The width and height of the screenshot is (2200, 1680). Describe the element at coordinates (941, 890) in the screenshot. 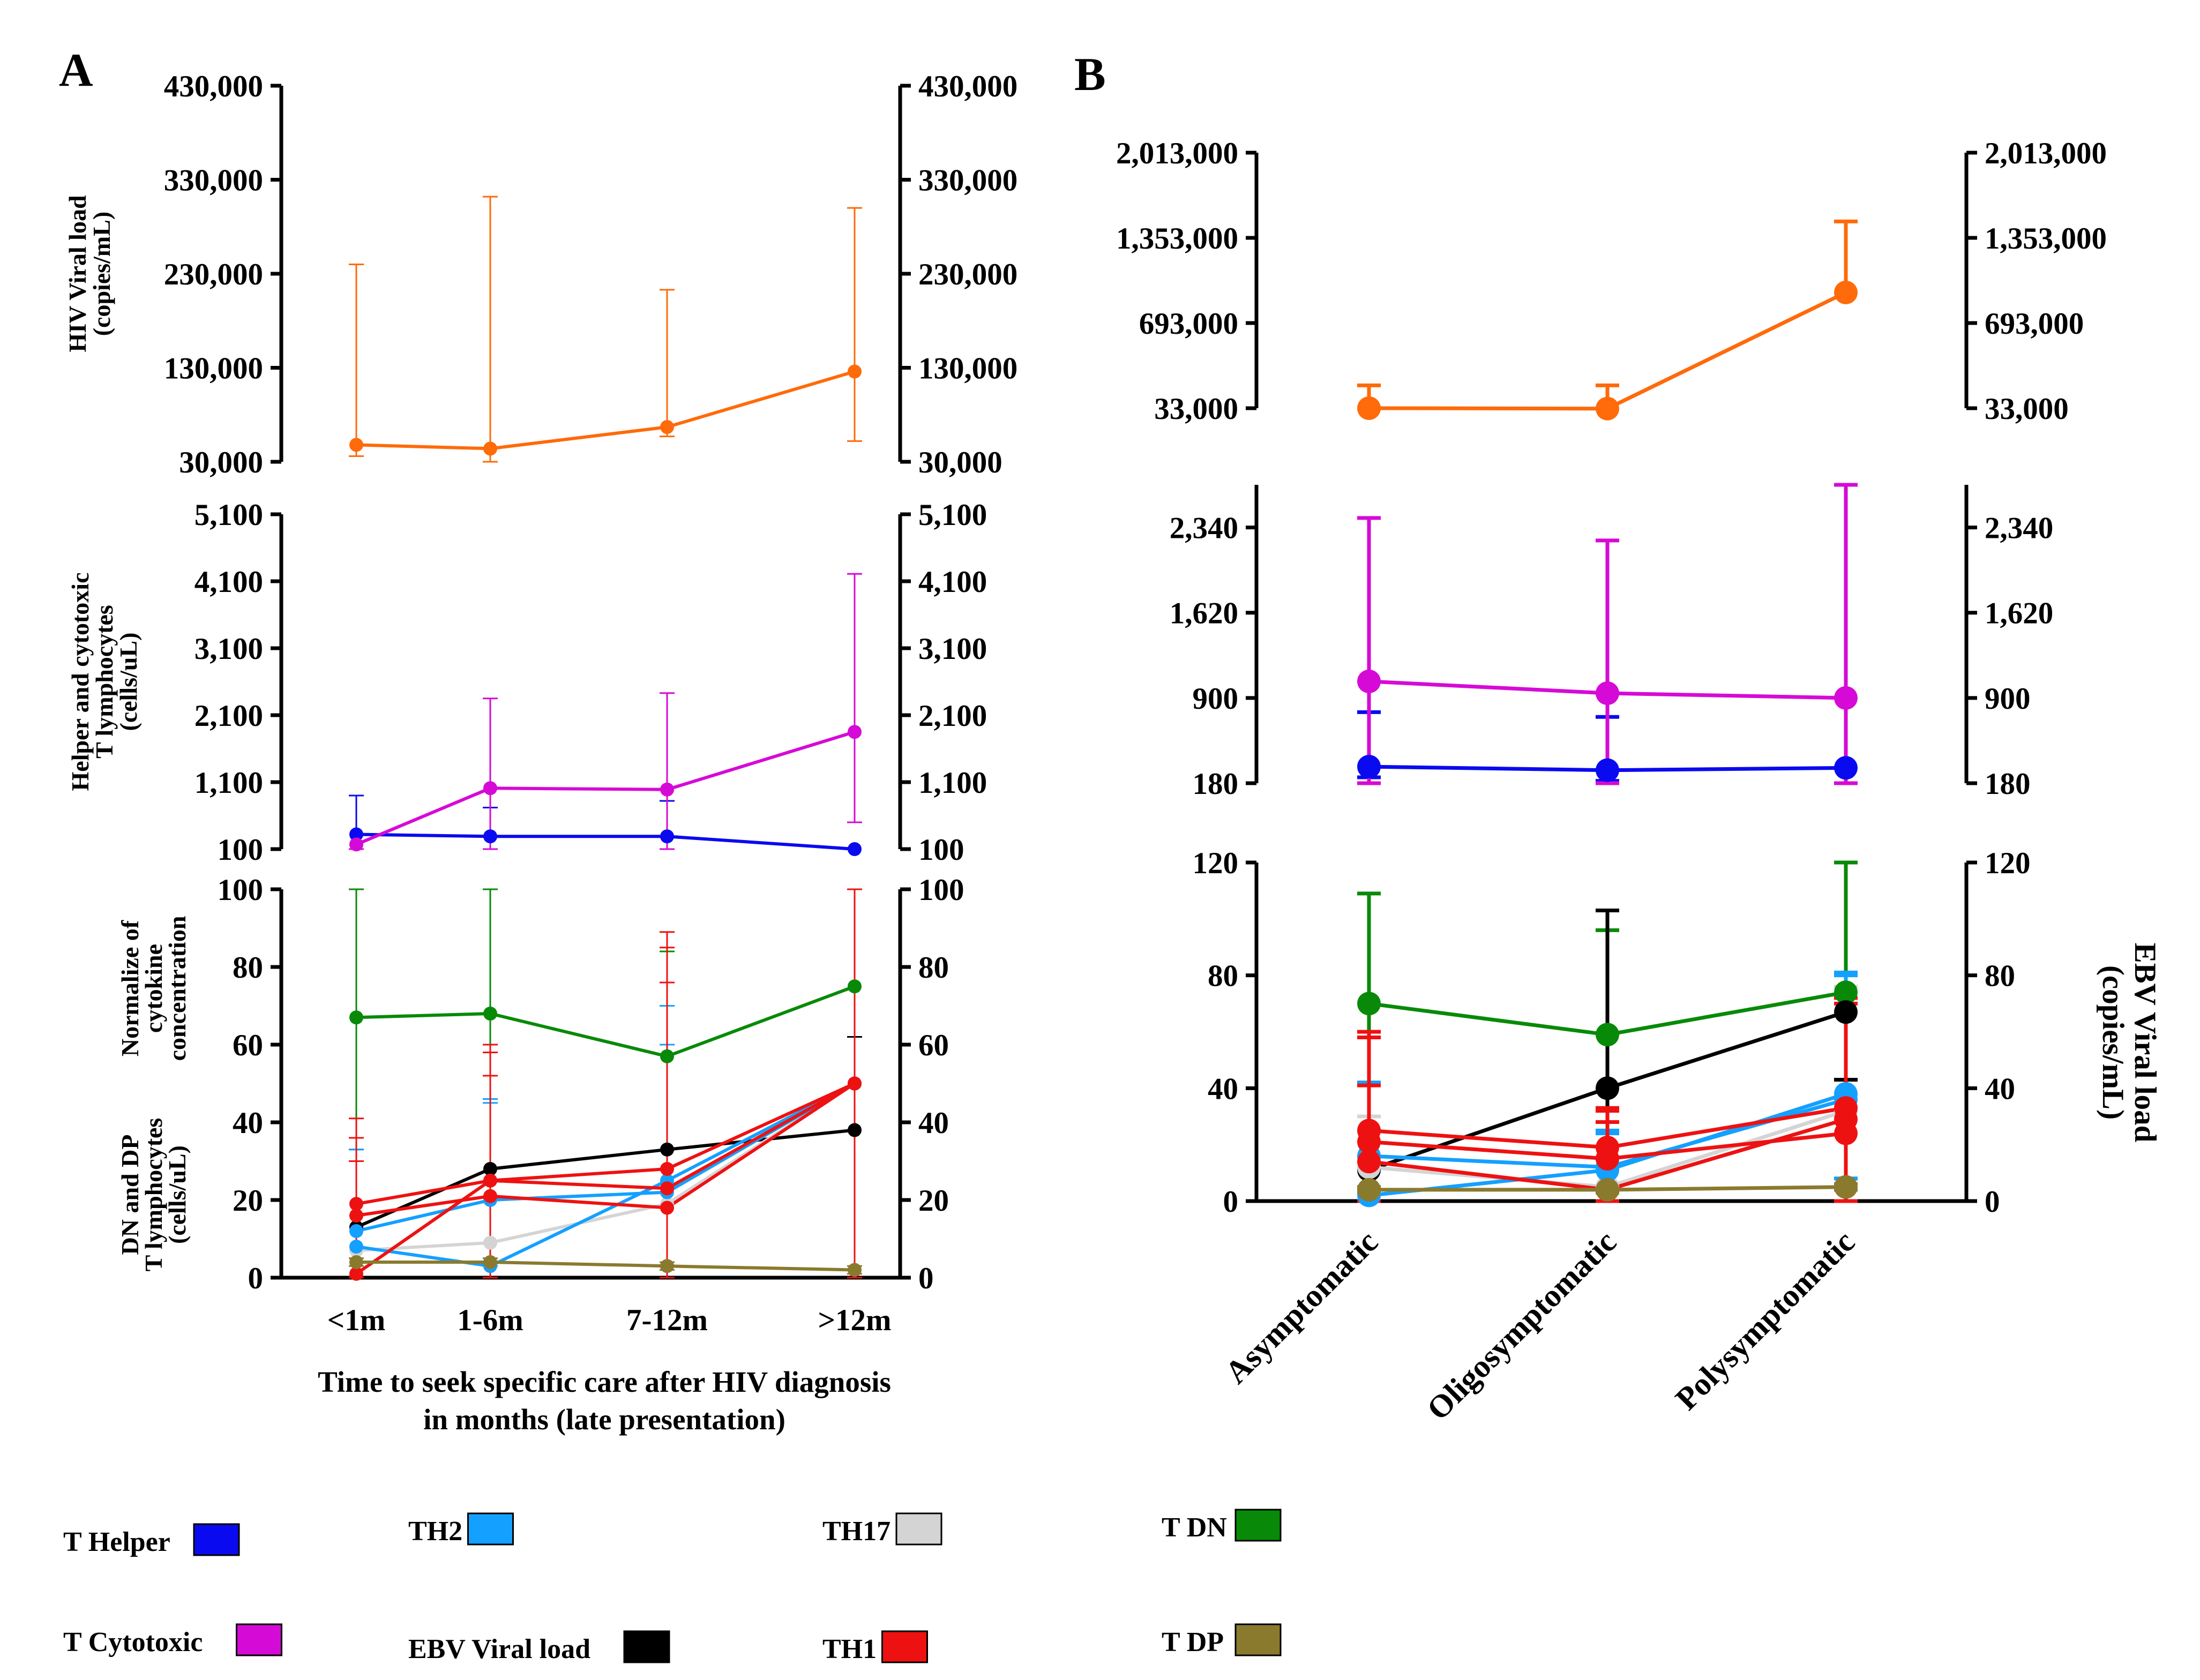

I see `panel-a-plot3-right-tick-label: 100` at that location.